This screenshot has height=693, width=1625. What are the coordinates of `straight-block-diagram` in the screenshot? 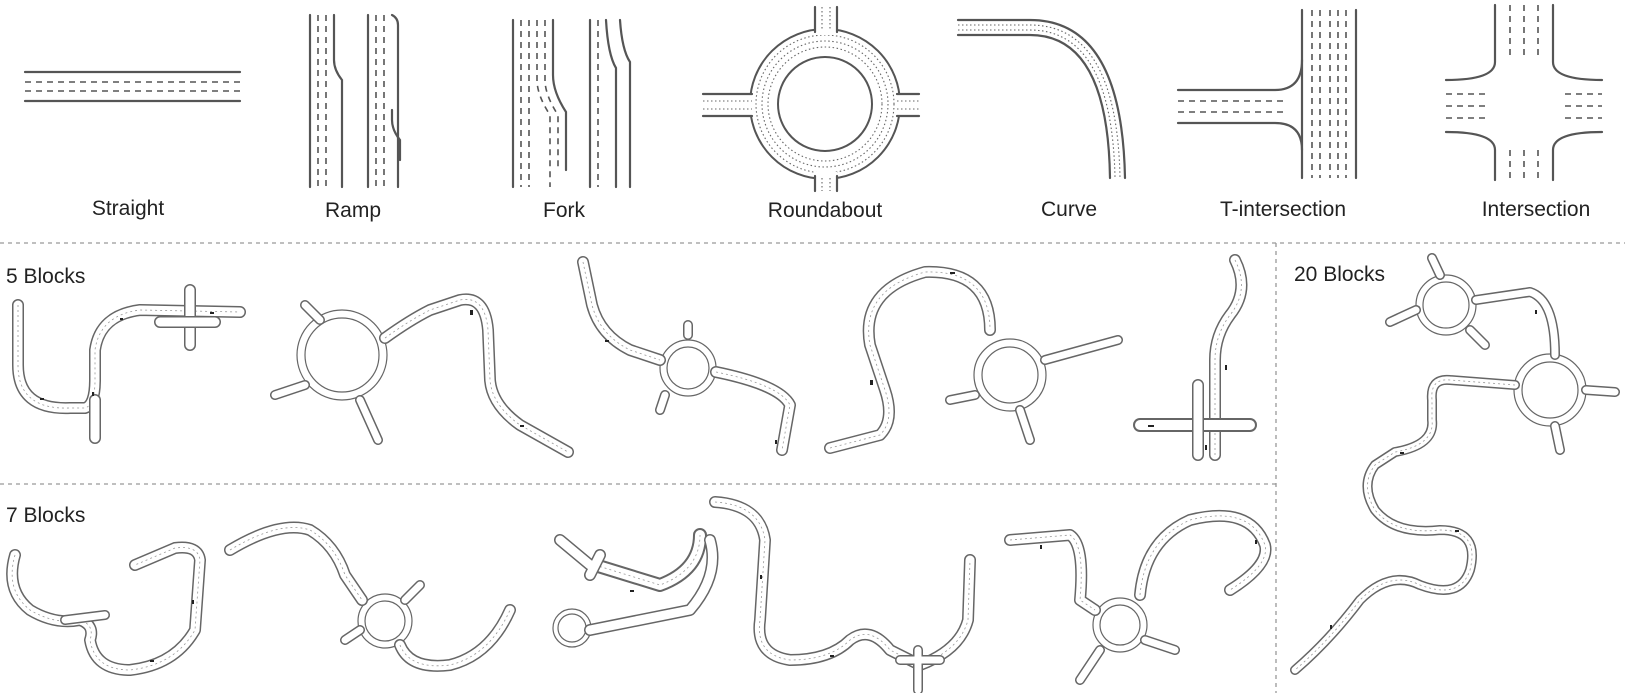 It's located at (132, 86).